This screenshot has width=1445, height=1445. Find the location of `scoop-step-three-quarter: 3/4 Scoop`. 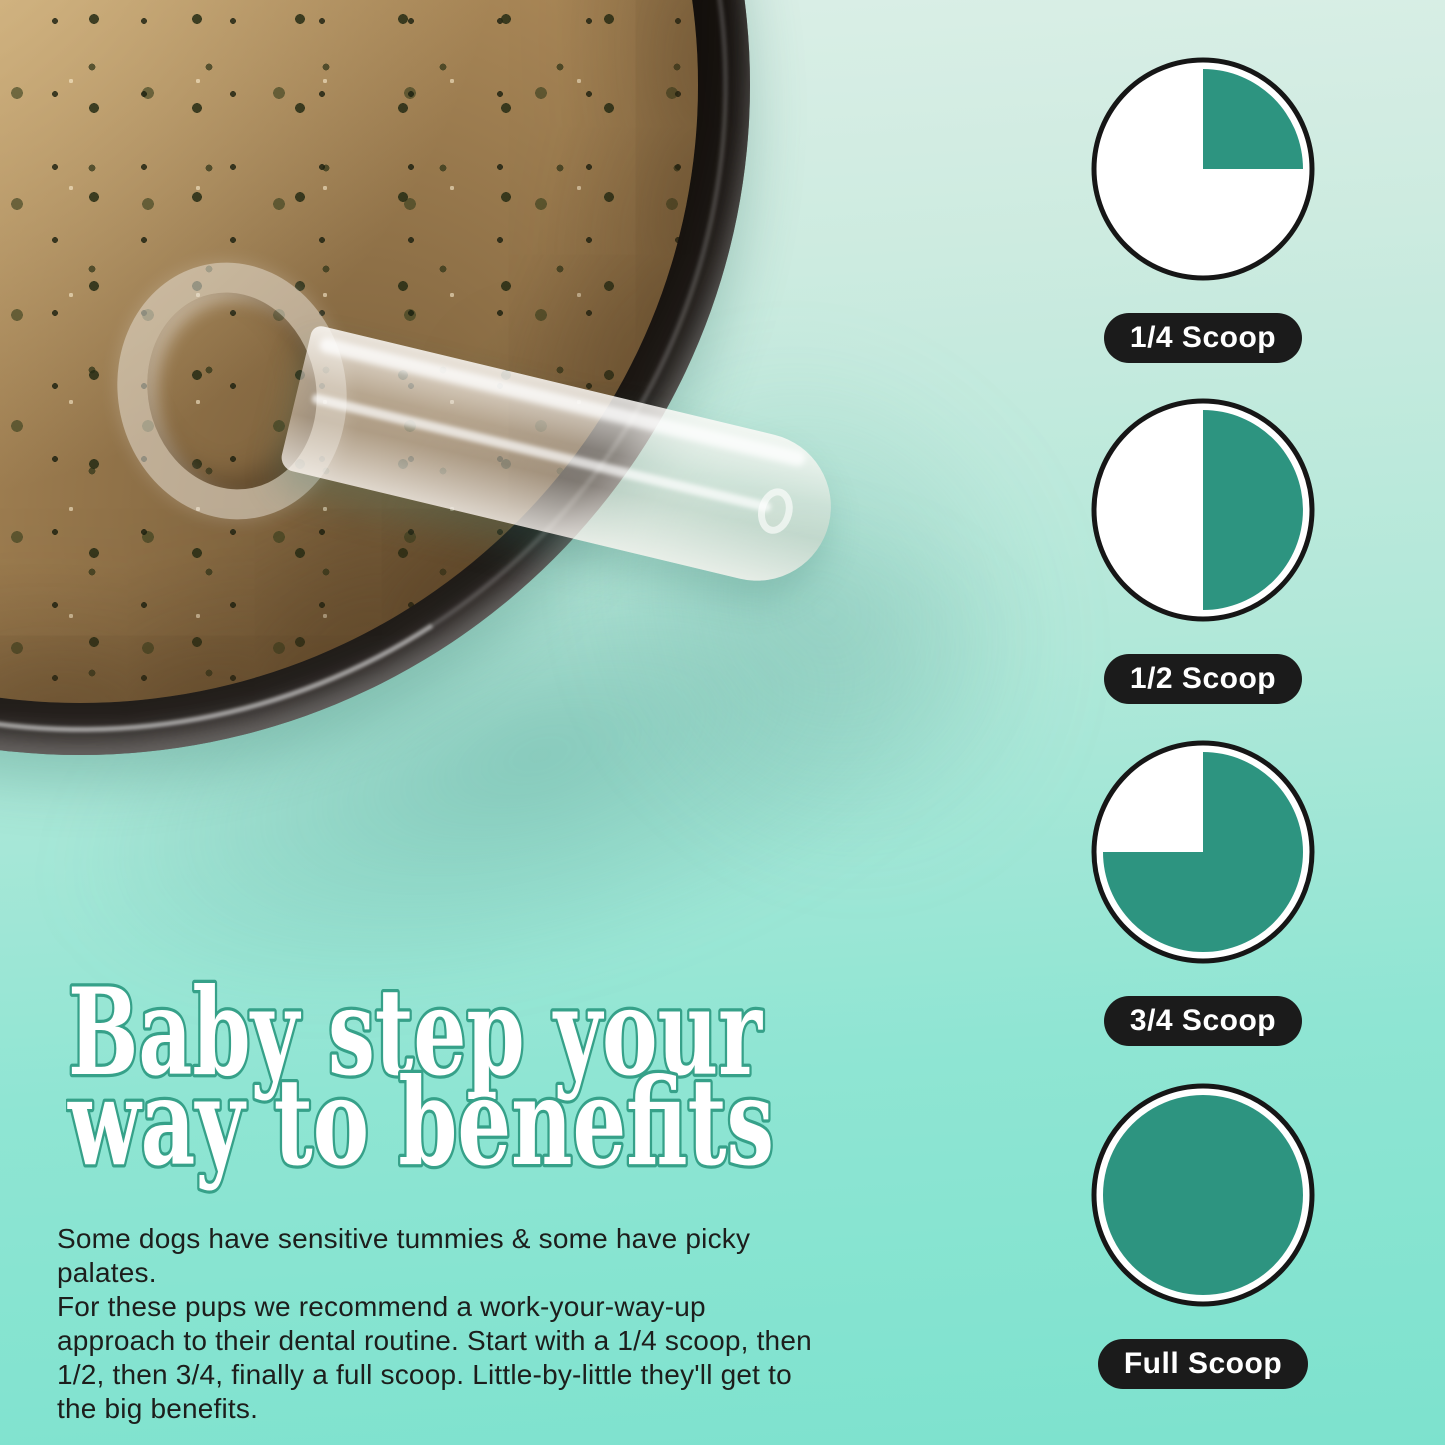

scoop-step-three-quarter: 3/4 Scoop is located at coordinates (1203, 893).